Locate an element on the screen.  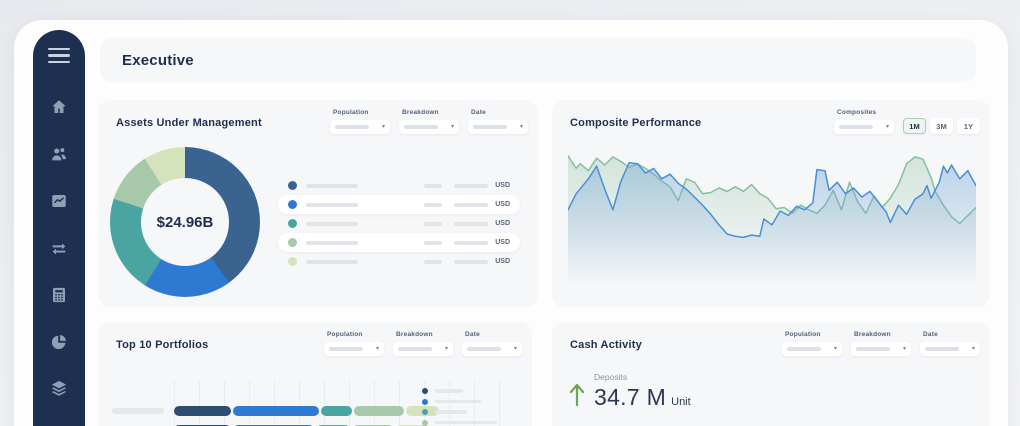
menu-icon is located at coordinates (59, 56).